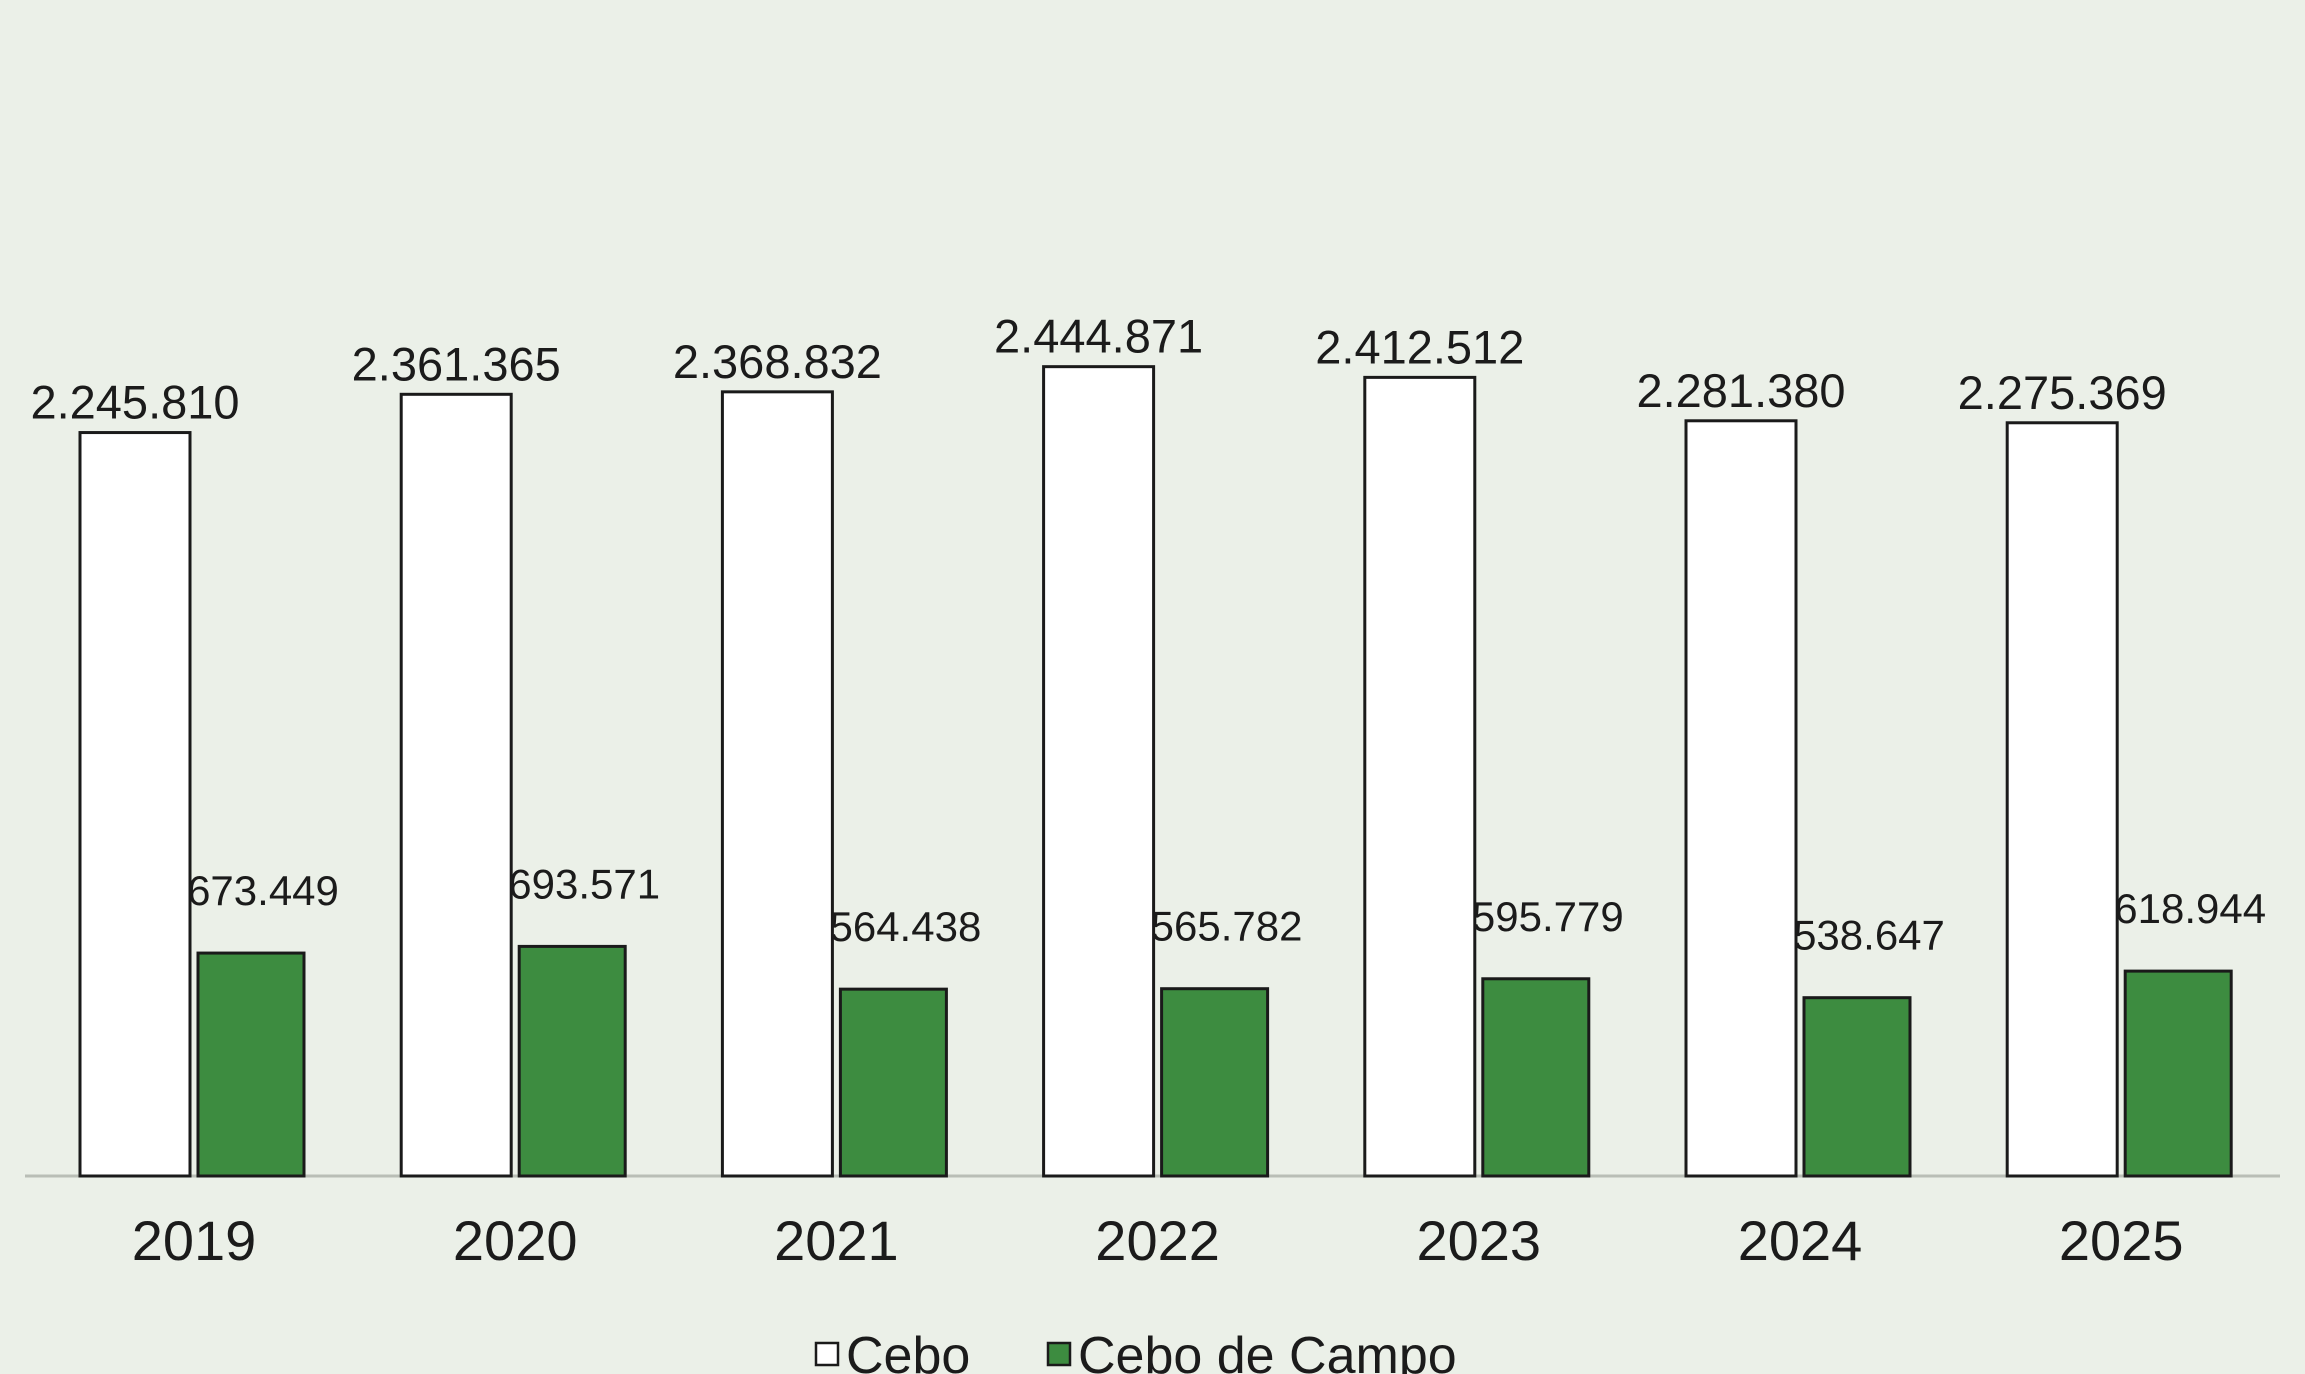 The height and width of the screenshot is (1374, 2305). Describe the element at coordinates (1227, 926) in the screenshot. I see `data-label-cebo-de-campo-2022: 565.782` at that location.